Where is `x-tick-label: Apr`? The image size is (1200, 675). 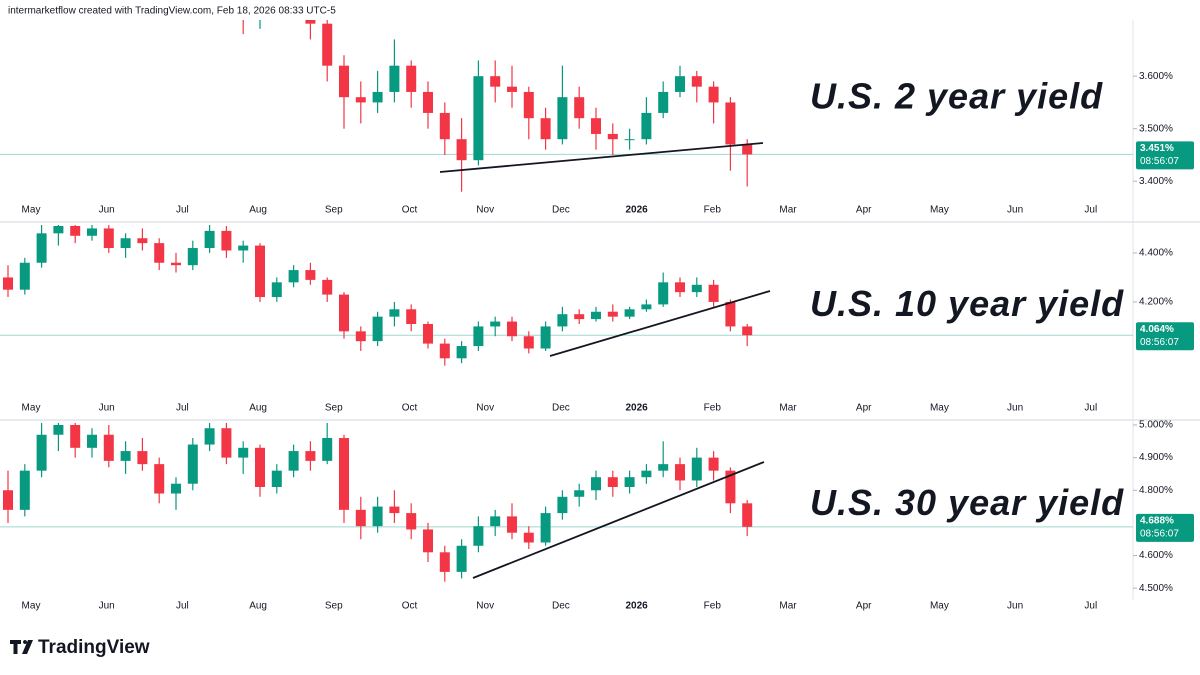
x-tick-label: Apr is located at coordinates (864, 210).